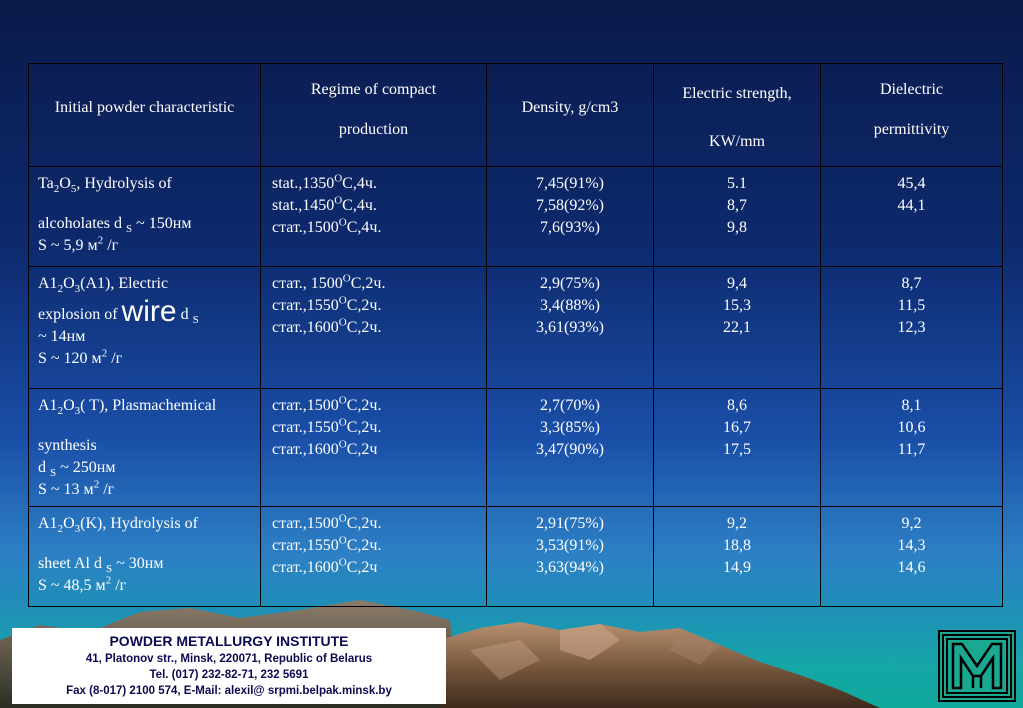  Describe the element at coordinates (737, 216) in the screenshot. I see `strength-cell: 5.1 8,7 9,8` at that location.